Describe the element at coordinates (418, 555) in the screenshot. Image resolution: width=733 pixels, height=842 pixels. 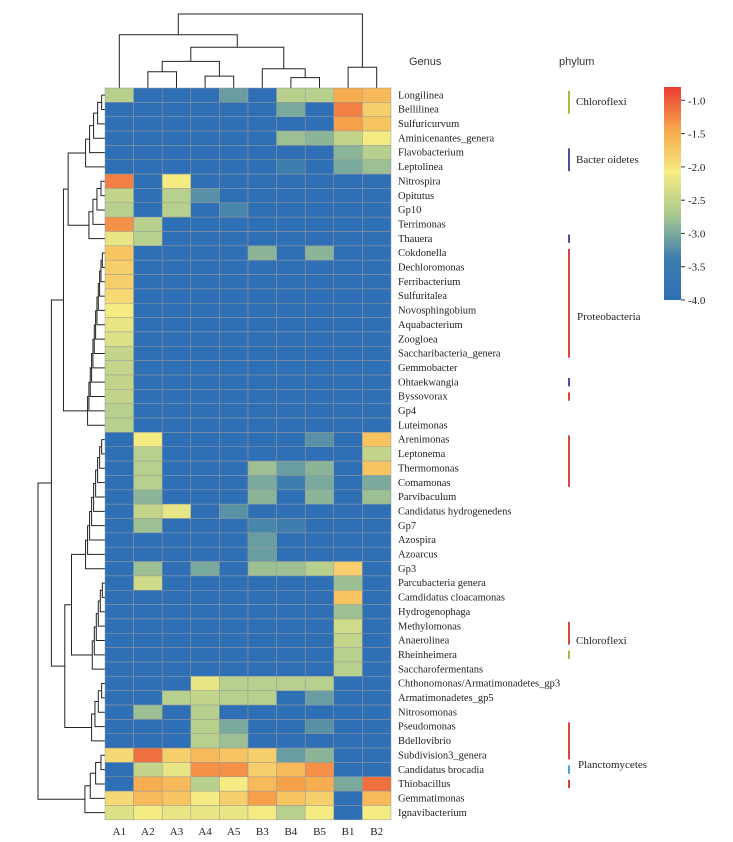
I see `genus-label: Azoarcus` at that location.